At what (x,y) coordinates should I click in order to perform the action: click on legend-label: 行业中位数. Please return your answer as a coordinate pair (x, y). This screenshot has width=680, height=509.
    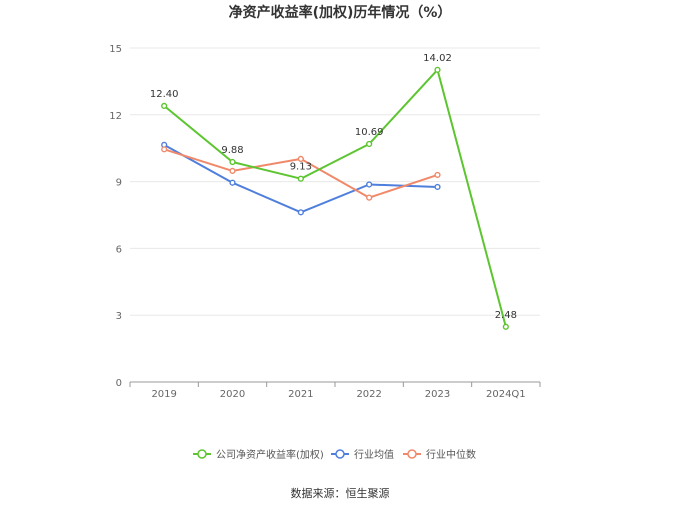
    Looking at the image, I should click on (451, 454).